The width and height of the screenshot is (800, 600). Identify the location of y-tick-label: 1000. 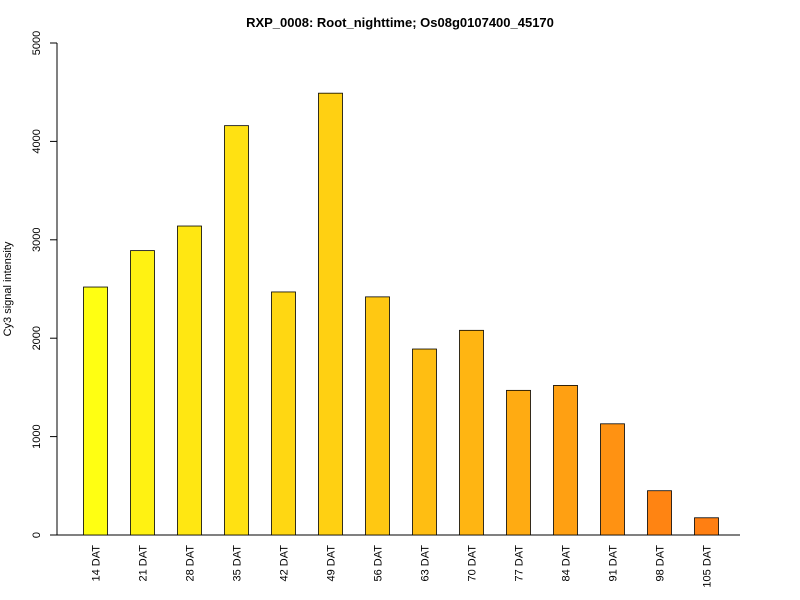
(37, 436).